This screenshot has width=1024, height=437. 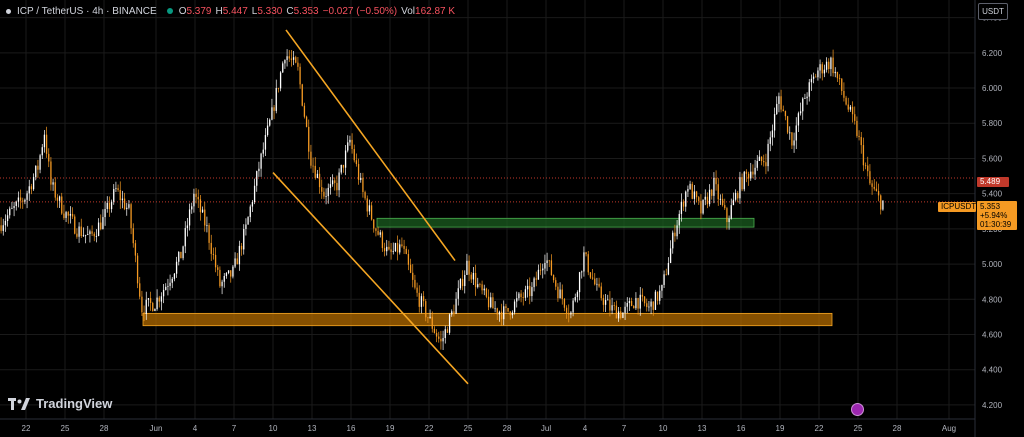 I want to click on high-label: H, so click(x=219, y=11).